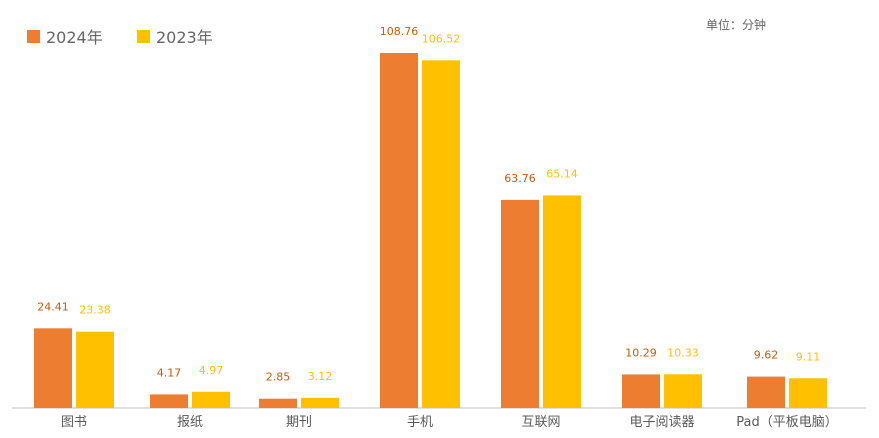 The image size is (879, 438). I want to click on legend-2023: 2023年, so click(175, 36).